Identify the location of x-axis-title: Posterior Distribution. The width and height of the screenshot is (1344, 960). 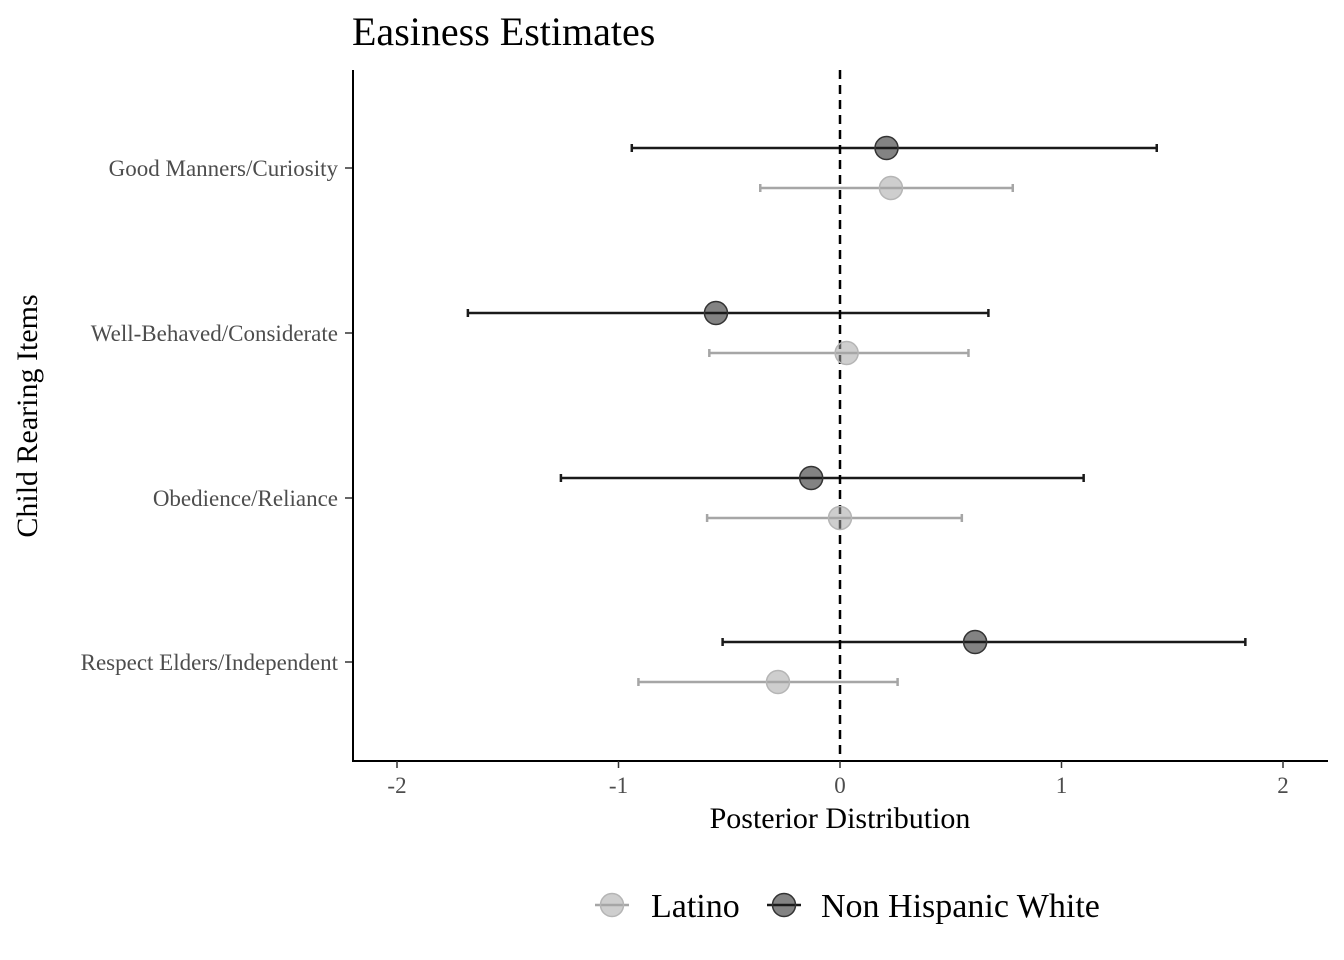
(840, 818).